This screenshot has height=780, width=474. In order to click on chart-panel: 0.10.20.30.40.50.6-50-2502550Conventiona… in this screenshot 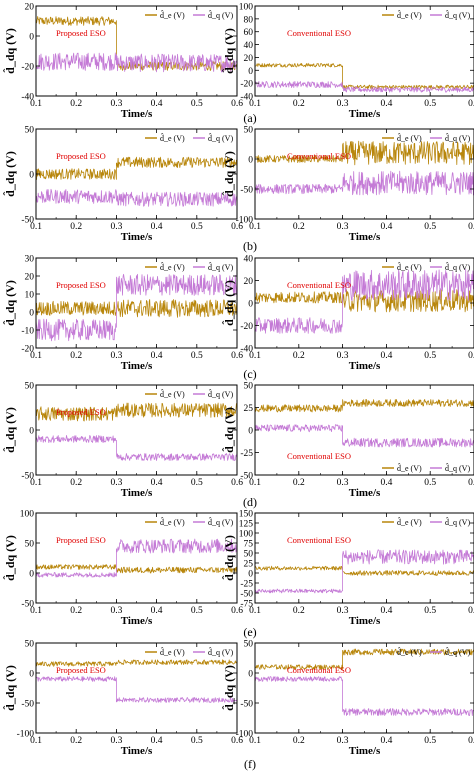, I will do `click(348, 440)`.